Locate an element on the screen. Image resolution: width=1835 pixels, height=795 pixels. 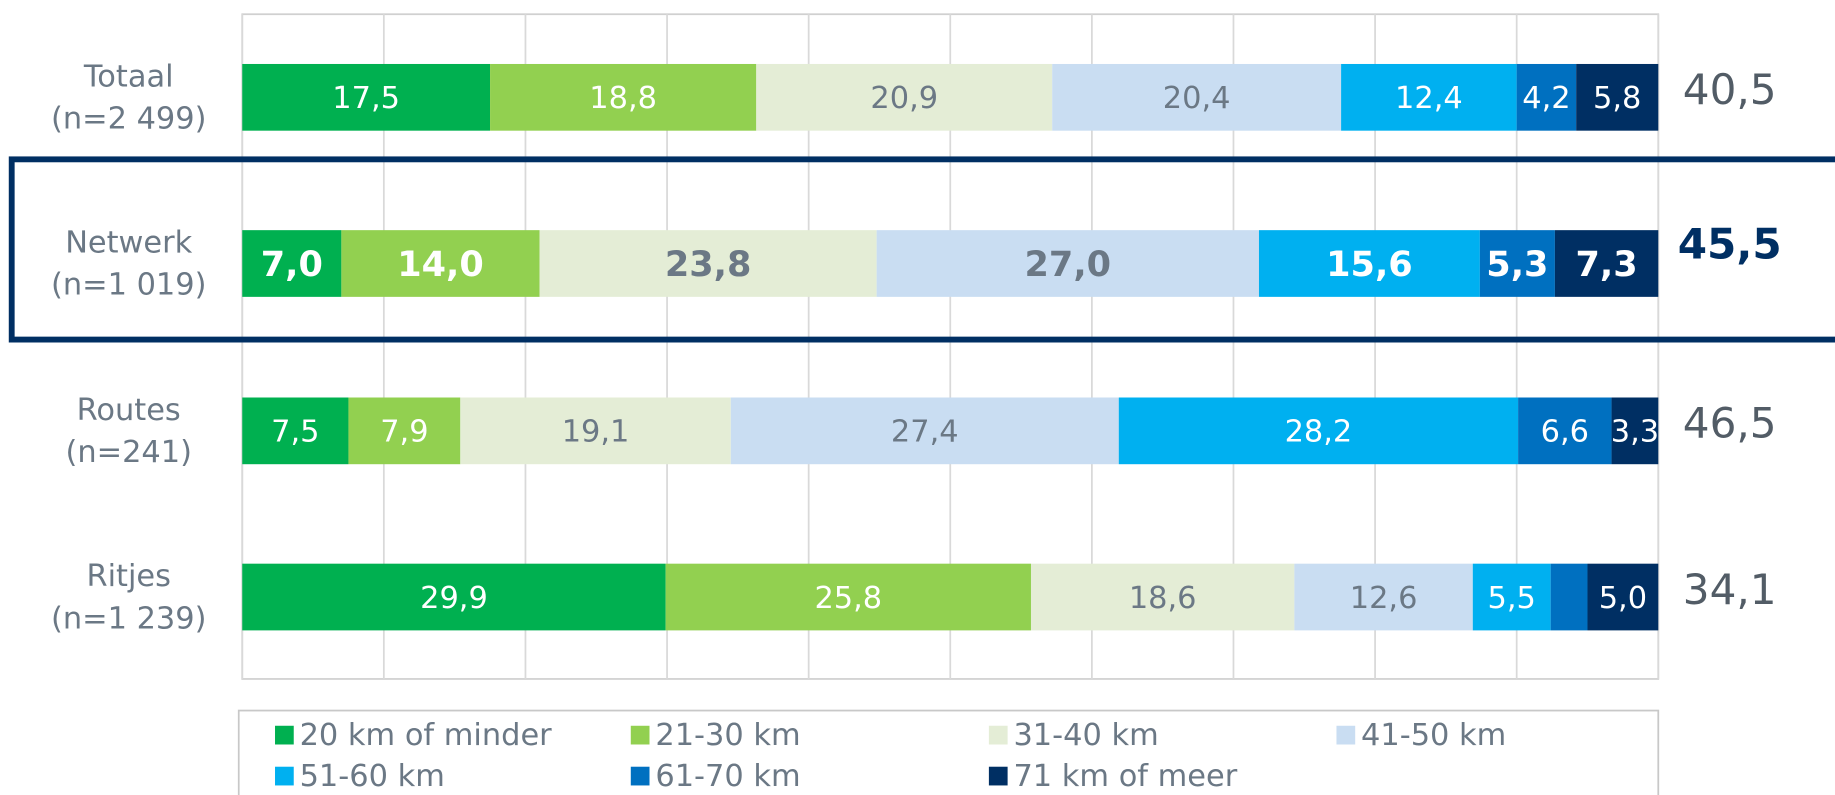
value-label: 6,6 is located at coordinates (1565, 432).